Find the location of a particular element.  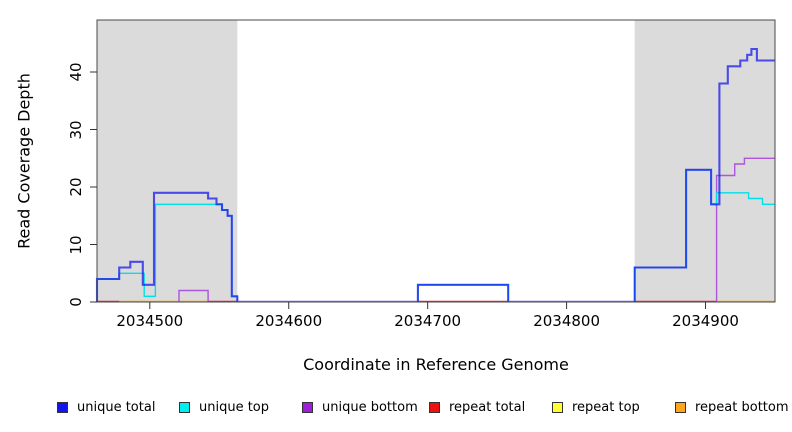

repeat-total-swatch-icon is located at coordinates (434, 407).